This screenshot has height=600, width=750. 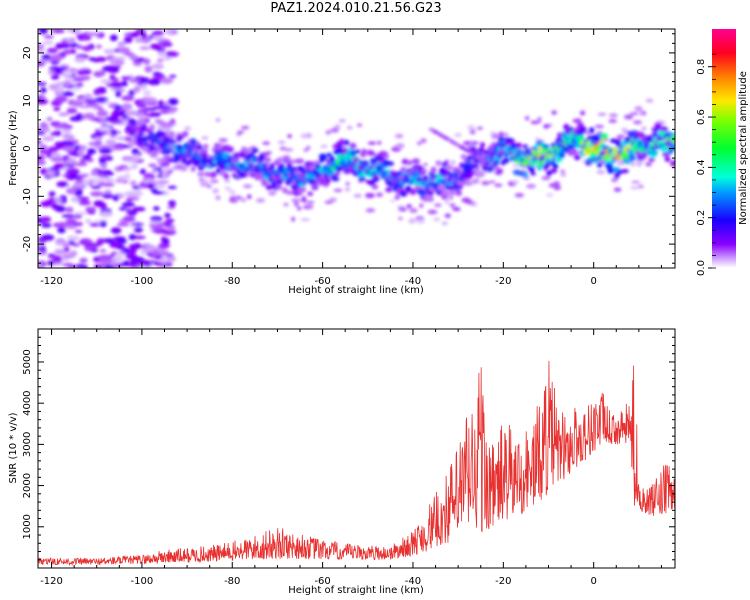 What do you see at coordinates (322, 281) in the screenshot?
I see `x-tick-label: -60` at bounding box center [322, 281].